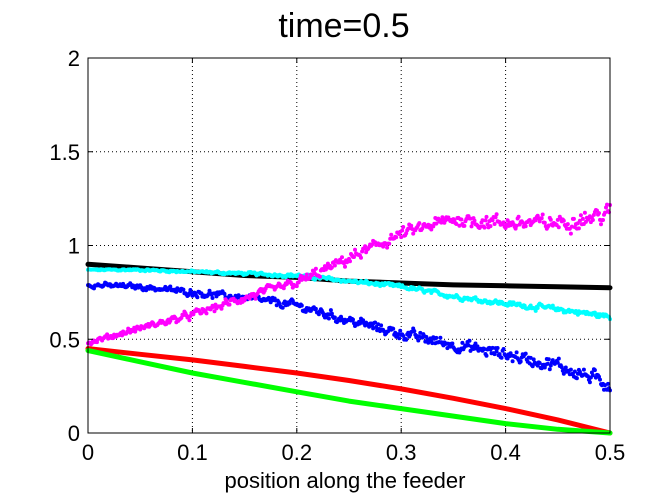 This screenshot has height=498, width=672. What do you see at coordinates (192, 452) in the screenshot?
I see `x-tick-label: 0.1` at bounding box center [192, 452].